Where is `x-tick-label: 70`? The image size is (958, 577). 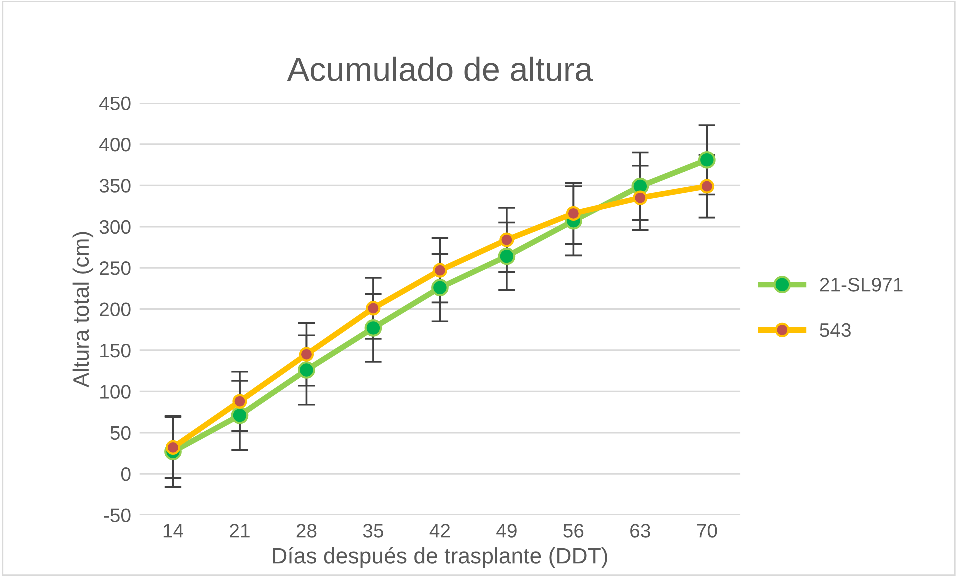 x-tick-label: 70 is located at coordinates (707, 531).